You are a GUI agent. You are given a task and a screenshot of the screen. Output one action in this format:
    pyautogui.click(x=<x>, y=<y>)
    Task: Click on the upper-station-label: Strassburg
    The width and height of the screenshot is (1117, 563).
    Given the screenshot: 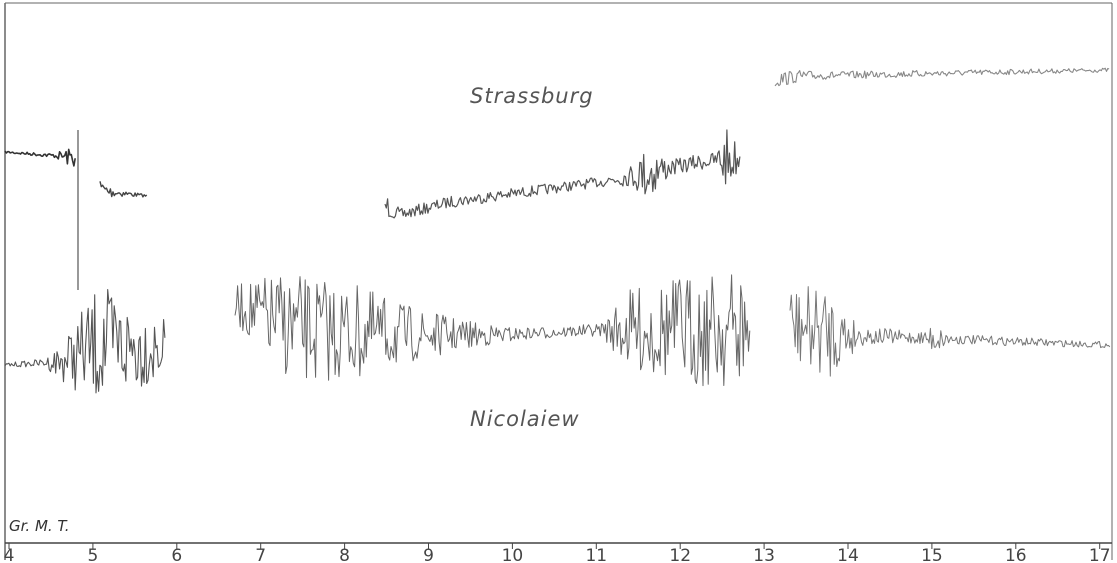 What is the action you would take?
    pyautogui.click(x=532, y=96)
    